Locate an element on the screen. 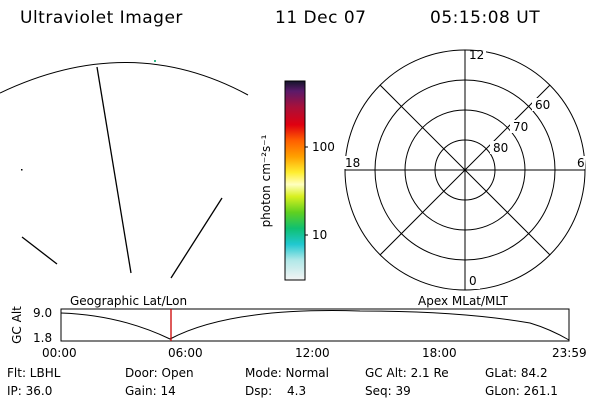 The width and height of the screenshot is (600, 400). timeline-xtick-1800: 18:00 is located at coordinates (439, 353).